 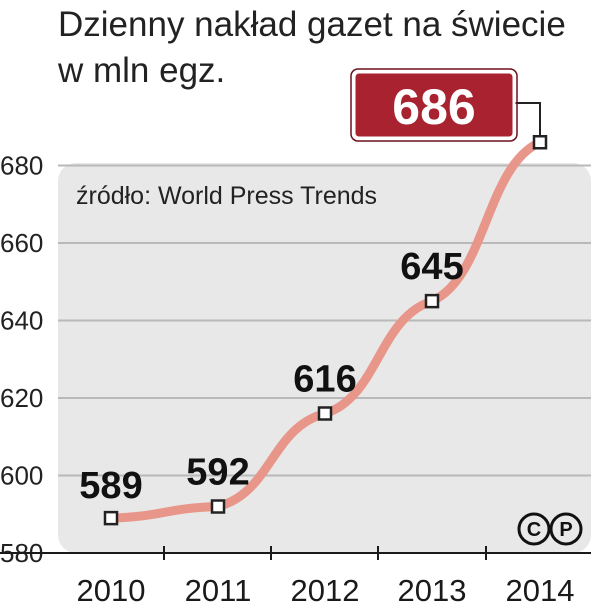 What do you see at coordinates (21, 476) in the screenshot?
I see `y-tick-label: 600` at bounding box center [21, 476].